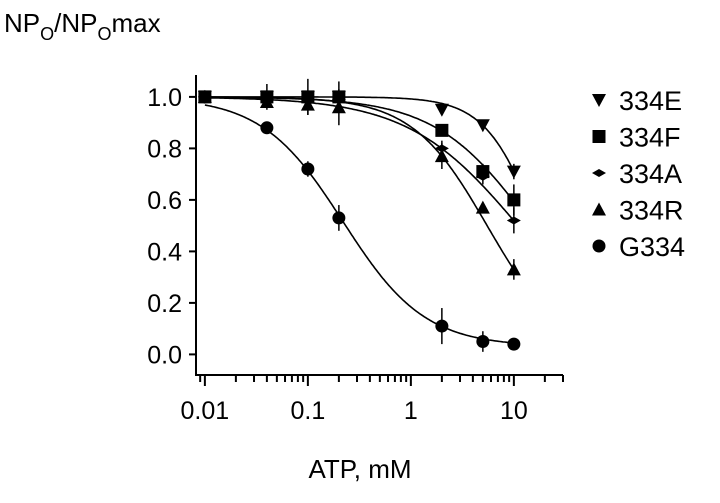 The width and height of the screenshot is (720, 503). Describe the element at coordinates (599, 136) in the screenshot. I see `legend-marker-334F` at that location.